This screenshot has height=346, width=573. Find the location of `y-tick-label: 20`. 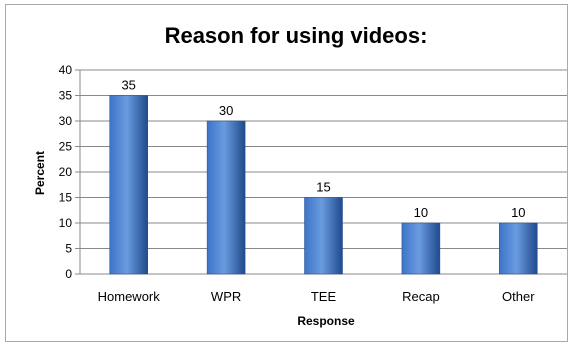

y-tick-label: 20 is located at coordinates (66, 172).